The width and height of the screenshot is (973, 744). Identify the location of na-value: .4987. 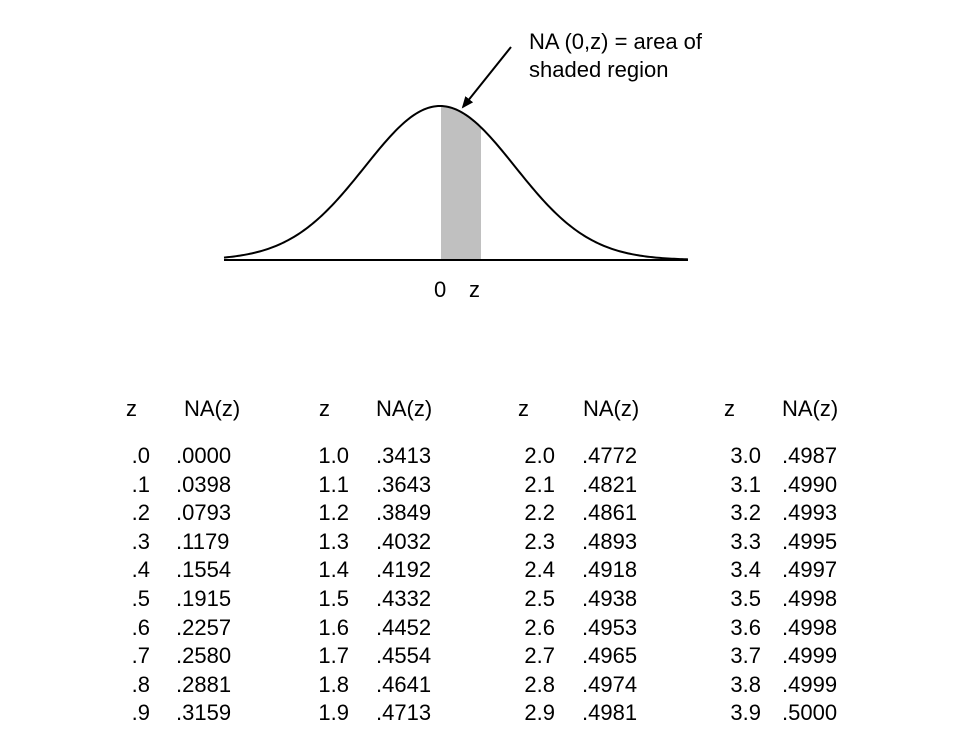
(810, 455).